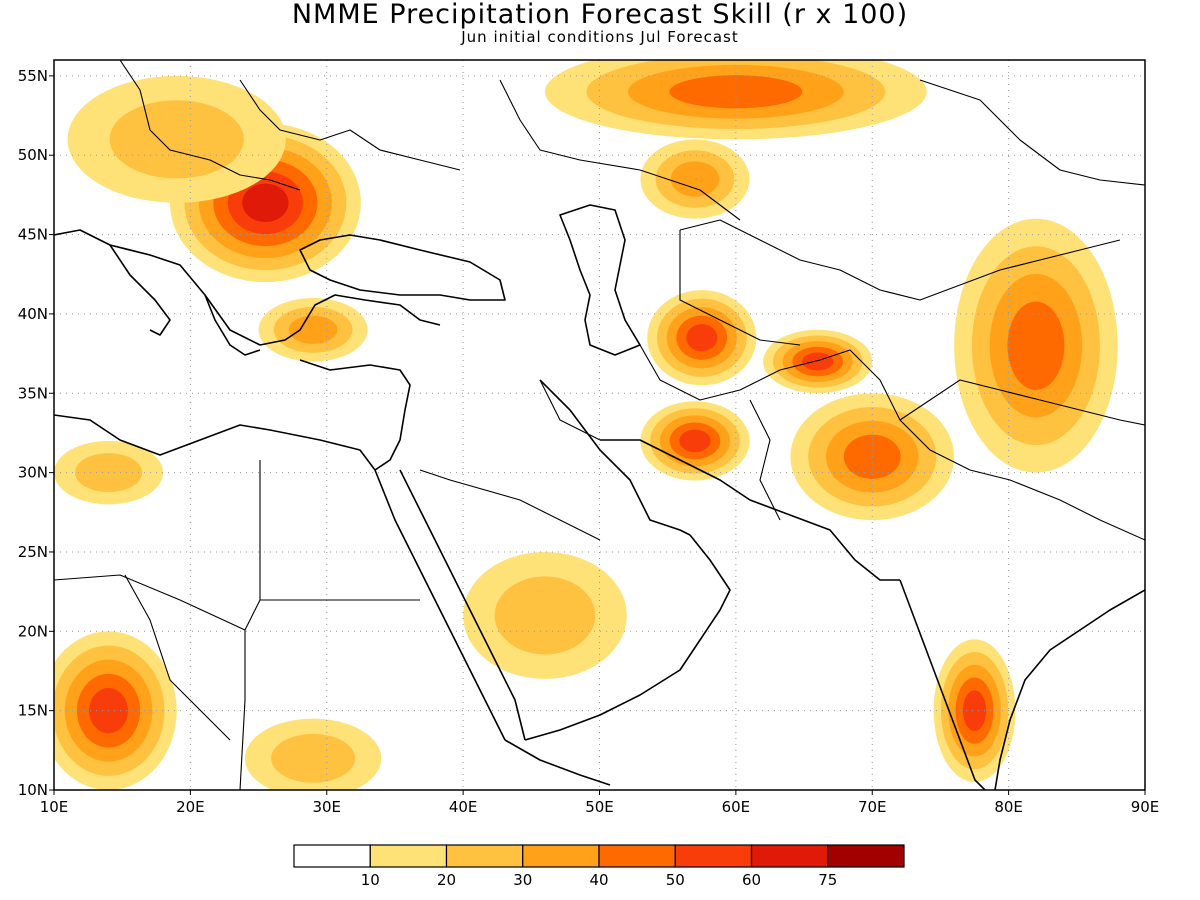 Image resolution: width=1200 pixels, height=900 pixels. What do you see at coordinates (326, 807) in the screenshot?
I see `lon-tick-label: 30E` at bounding box center [326, 807].